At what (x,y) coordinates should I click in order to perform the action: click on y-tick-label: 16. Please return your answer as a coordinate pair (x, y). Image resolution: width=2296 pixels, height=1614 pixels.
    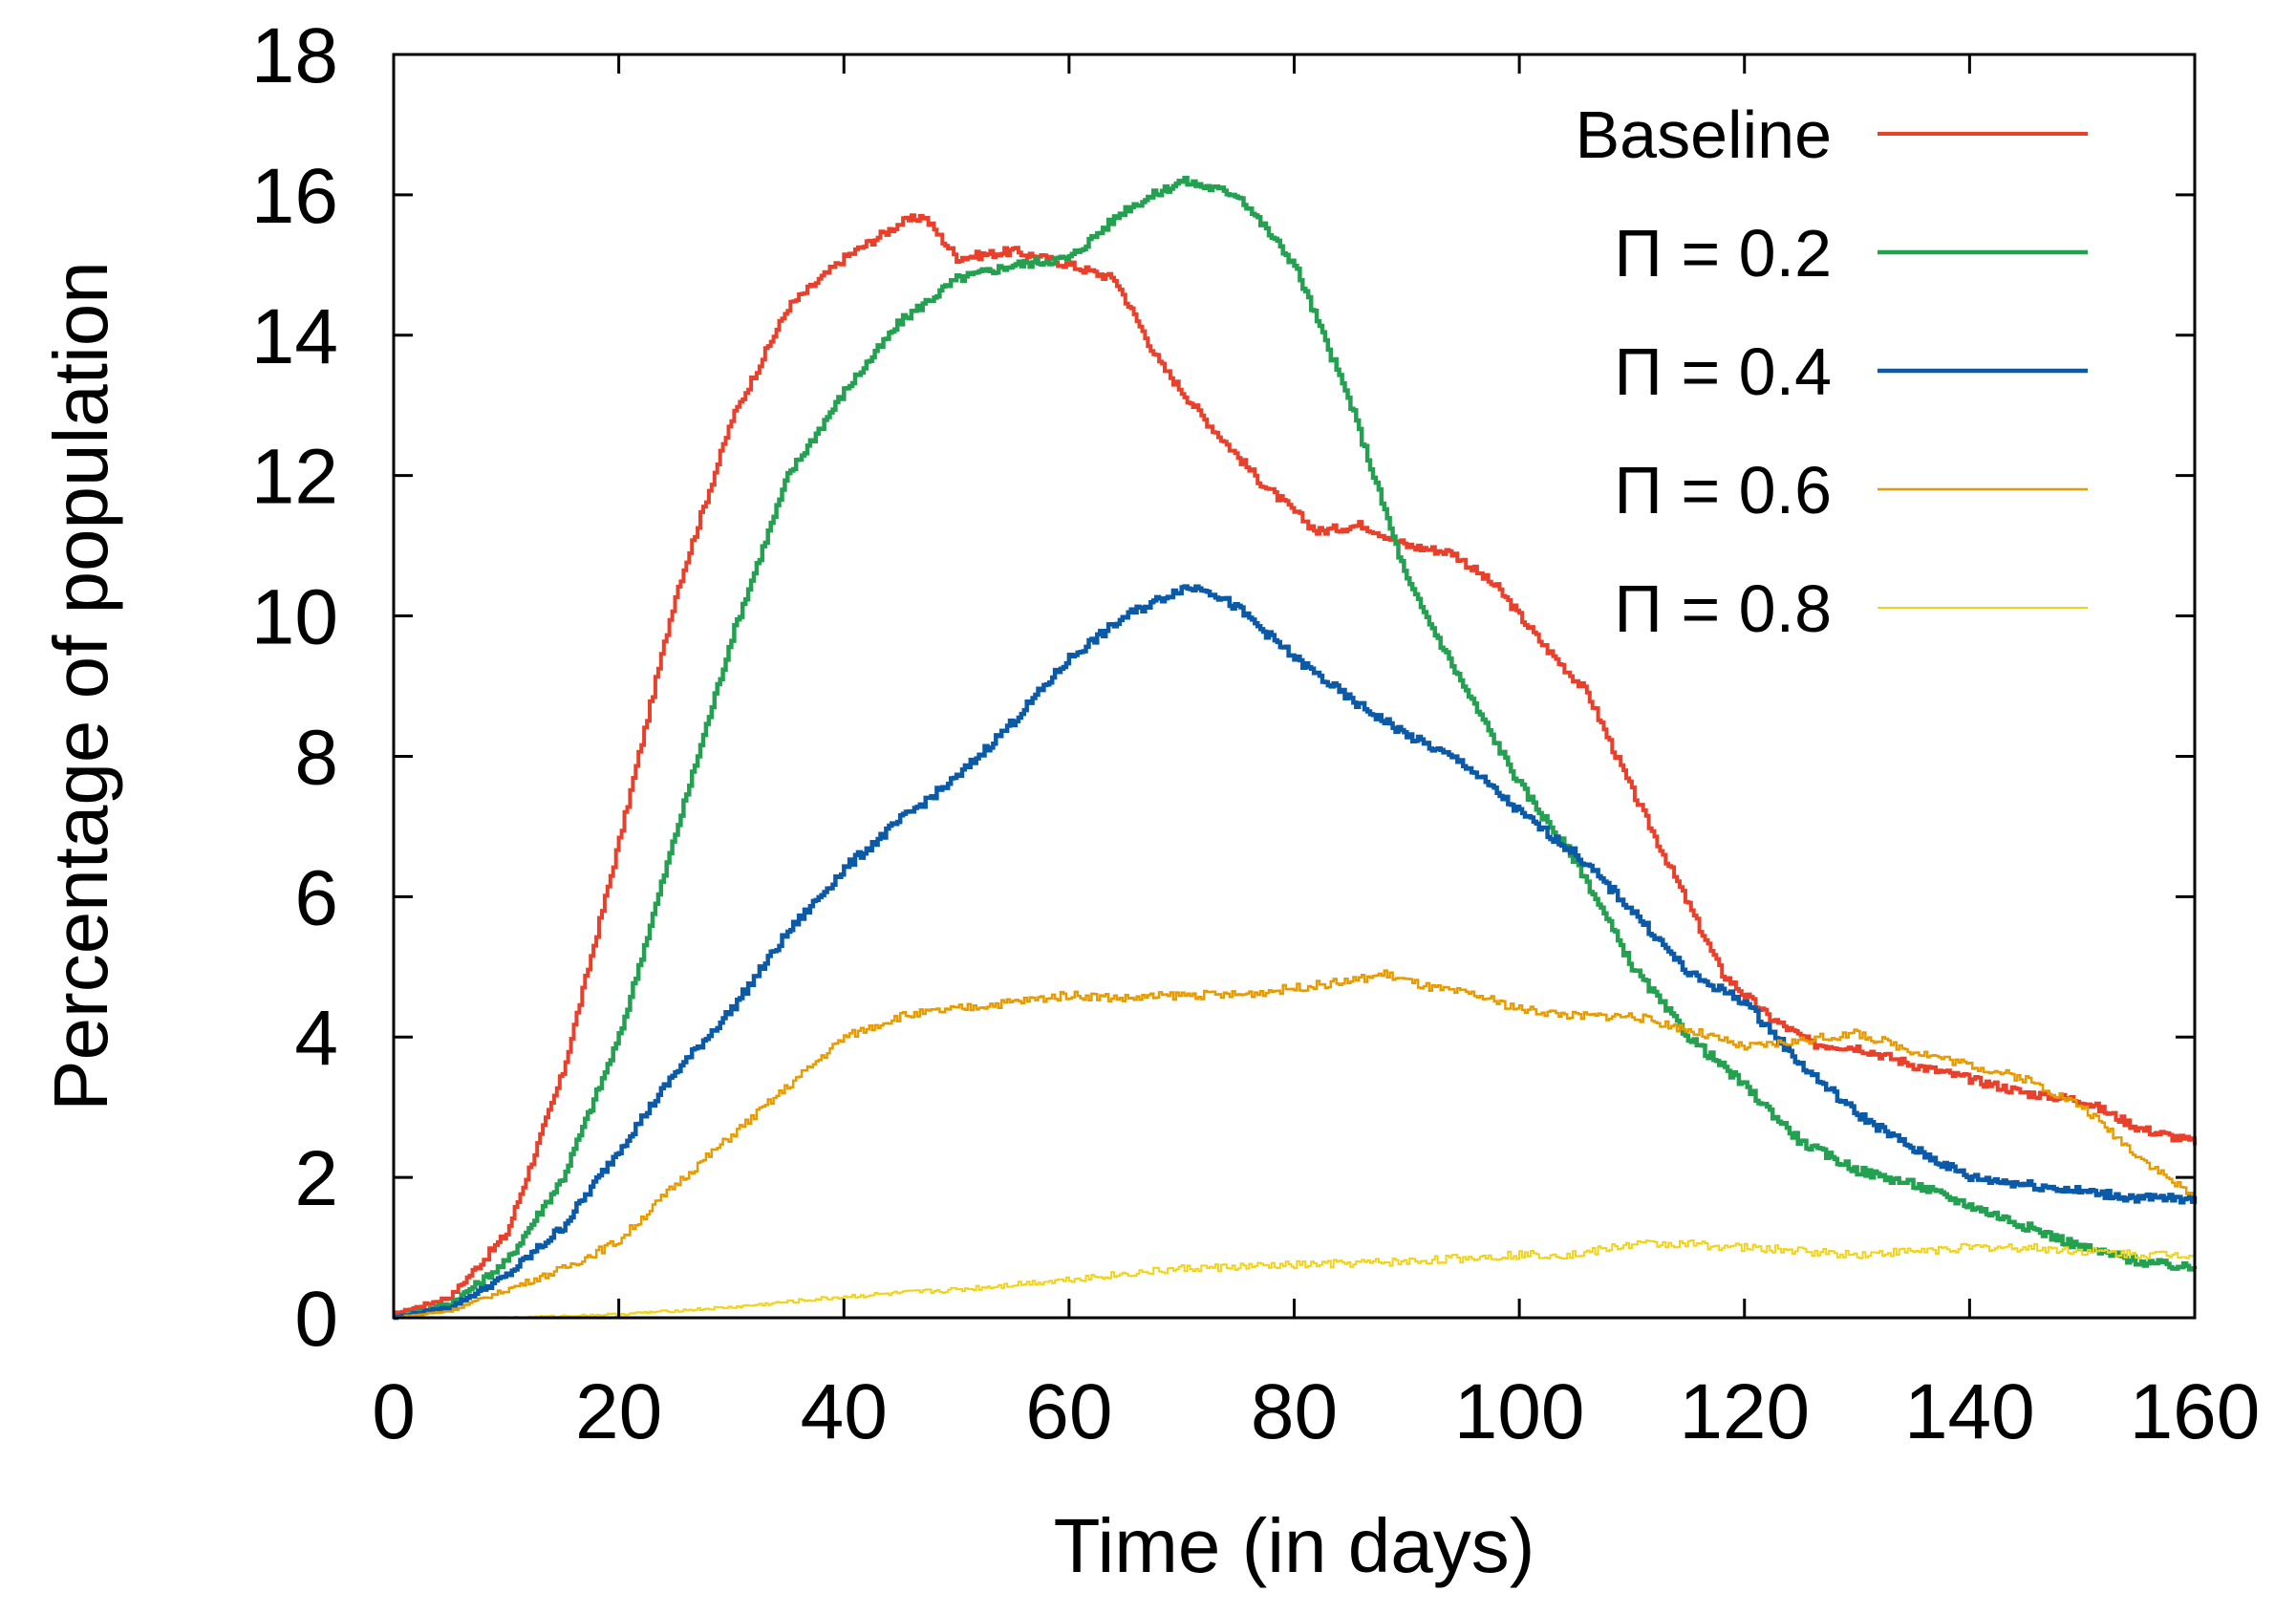
    Looking at the image, I should click on (295, 197).